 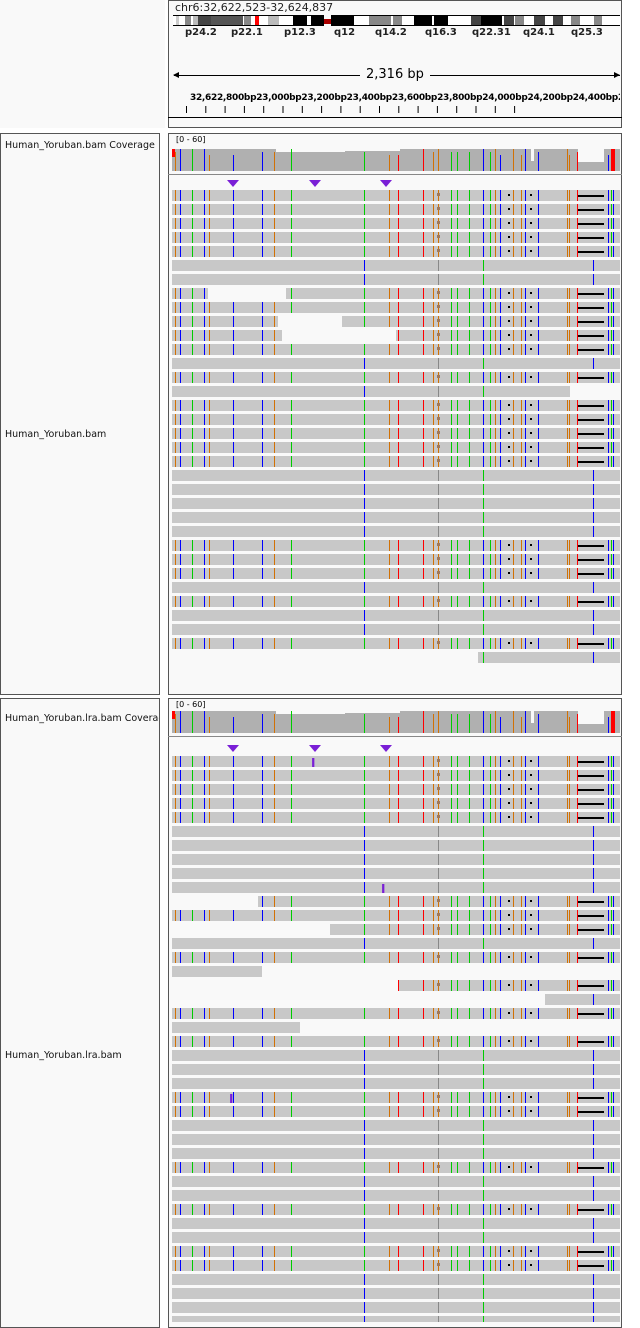 I want to click on alignment-track-label-1: Human_Yoruban.bam, so click(x=56, y=434).